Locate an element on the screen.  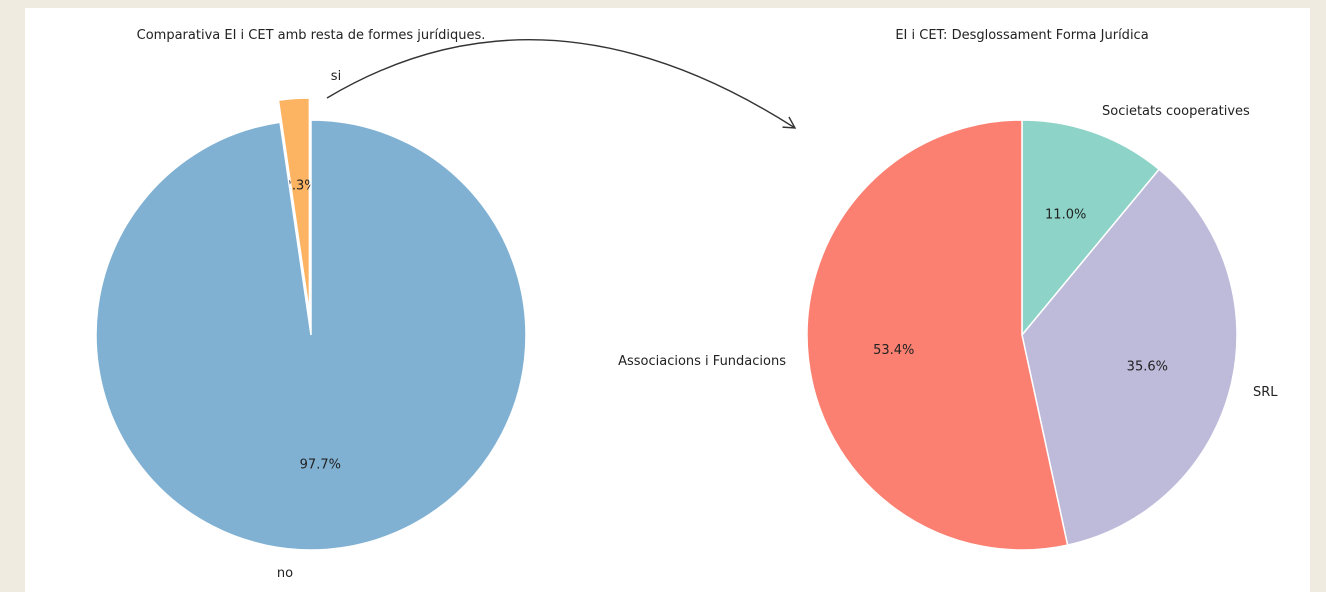
pie-slice-associacions-i-fundacions is located at coordinates (937, 335).